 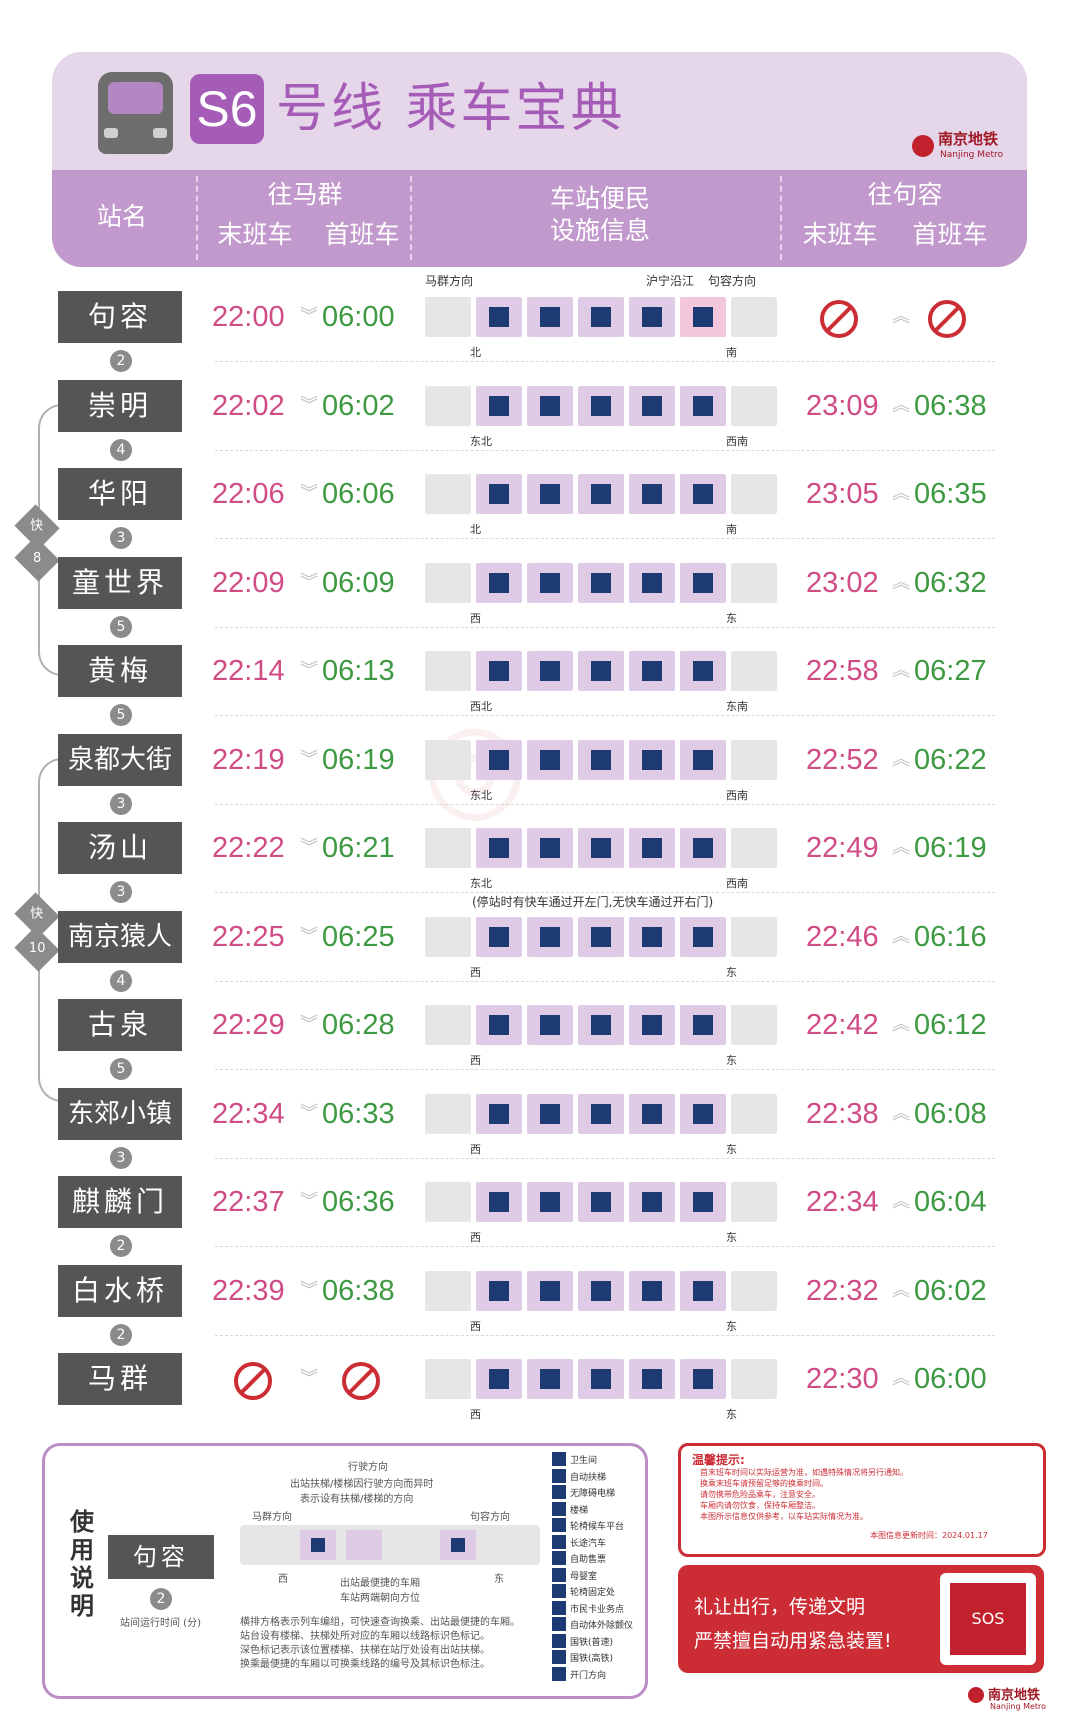 I want to click on usage-left-dir: 马群方向, so click(x=272, y=1517).